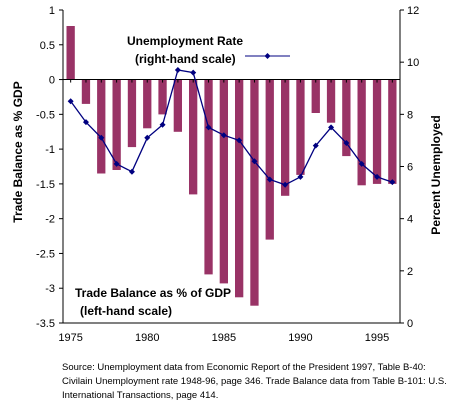 Image resolution: width=451 pixels, height=409 pixels. What do you see at coordinates (185, 41) in the screenshot?
I see `unemployment-annotation-line1: Unemployment Rate` at bounding box center [185, 41].